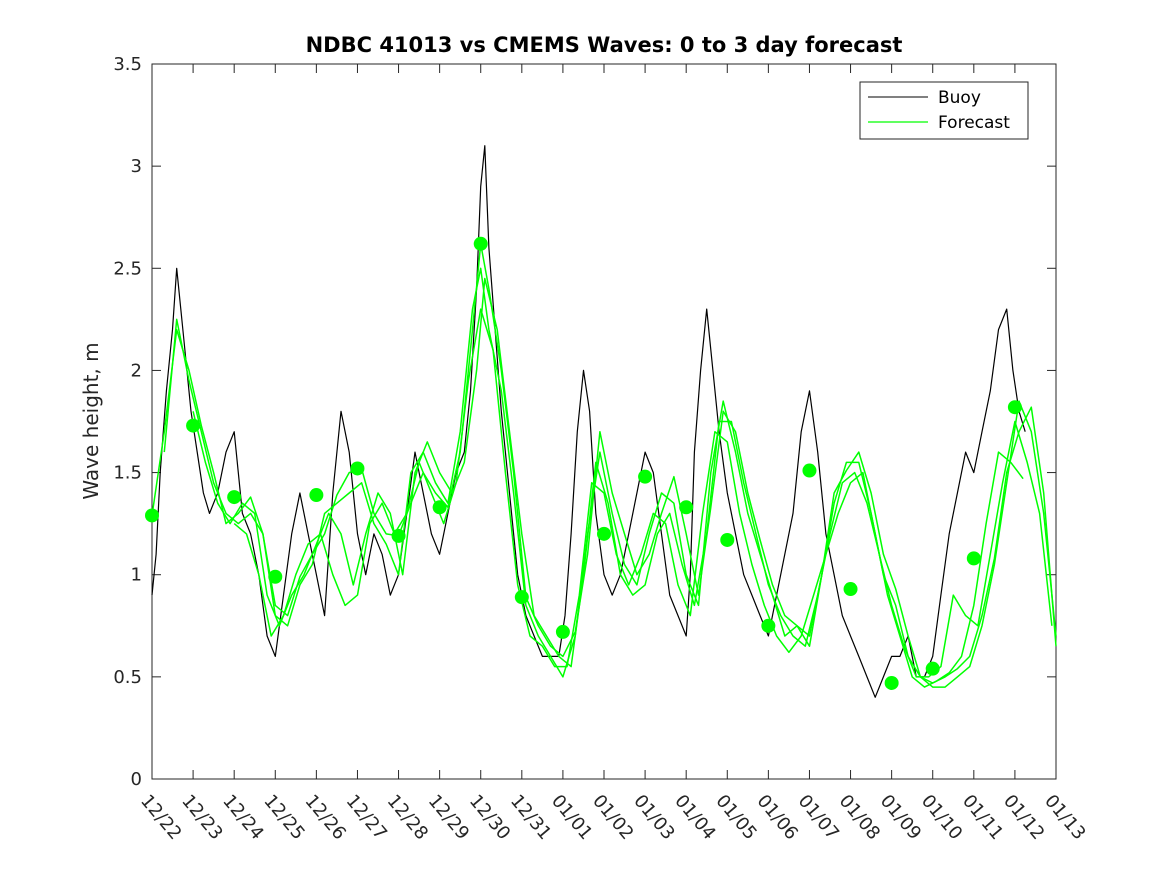 Image resolution: width=1167 pixels, height=875 pixels. Describe the element at coordinates (201, 817) in the screenshot. I see `x-tick-label: 12/23` at that location.